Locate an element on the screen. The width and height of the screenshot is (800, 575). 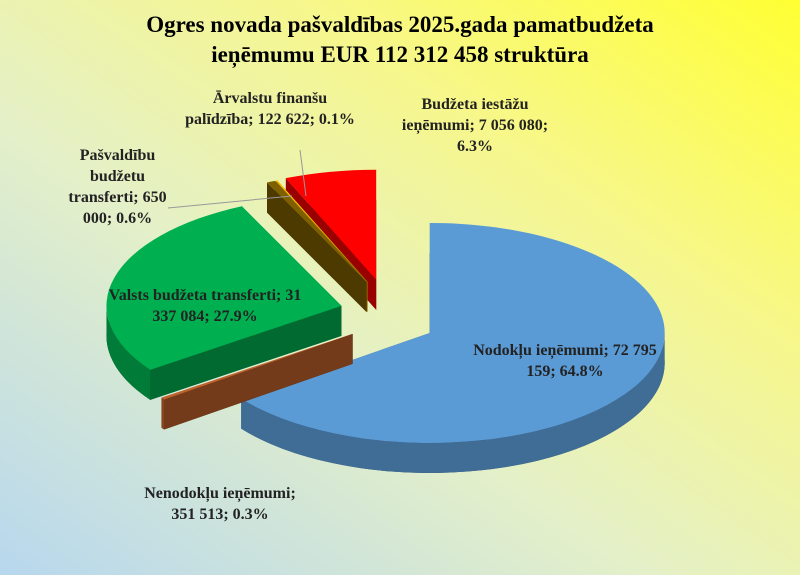
label-part: Nodokļu ieņēmumi is located at coordinates (538, 350).